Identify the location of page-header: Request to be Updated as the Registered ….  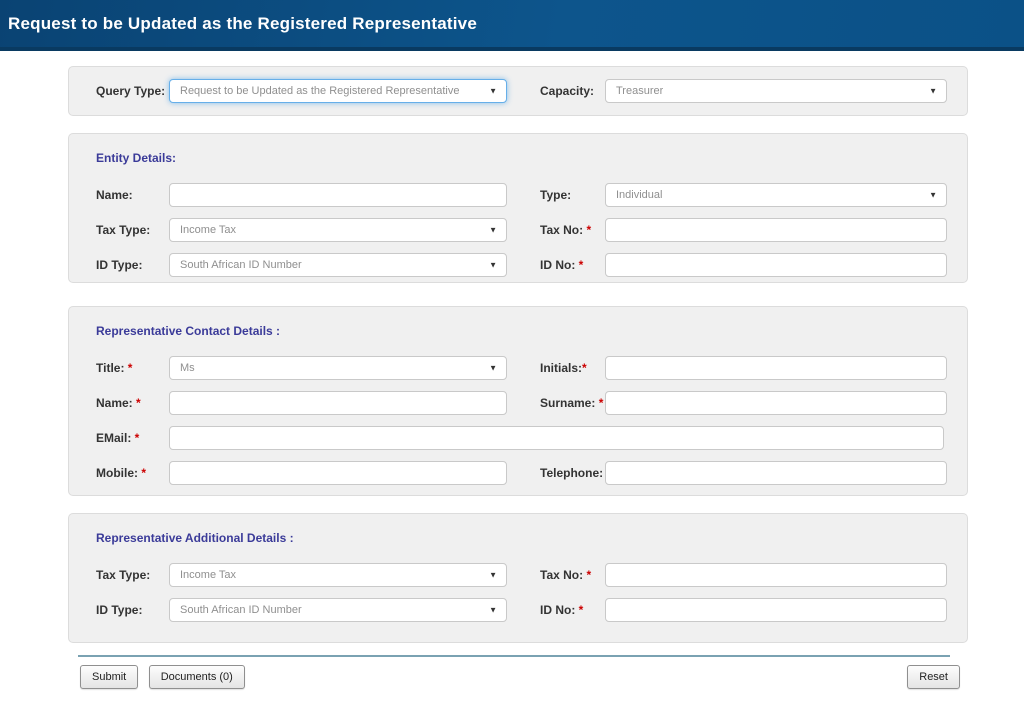
(512, 25).